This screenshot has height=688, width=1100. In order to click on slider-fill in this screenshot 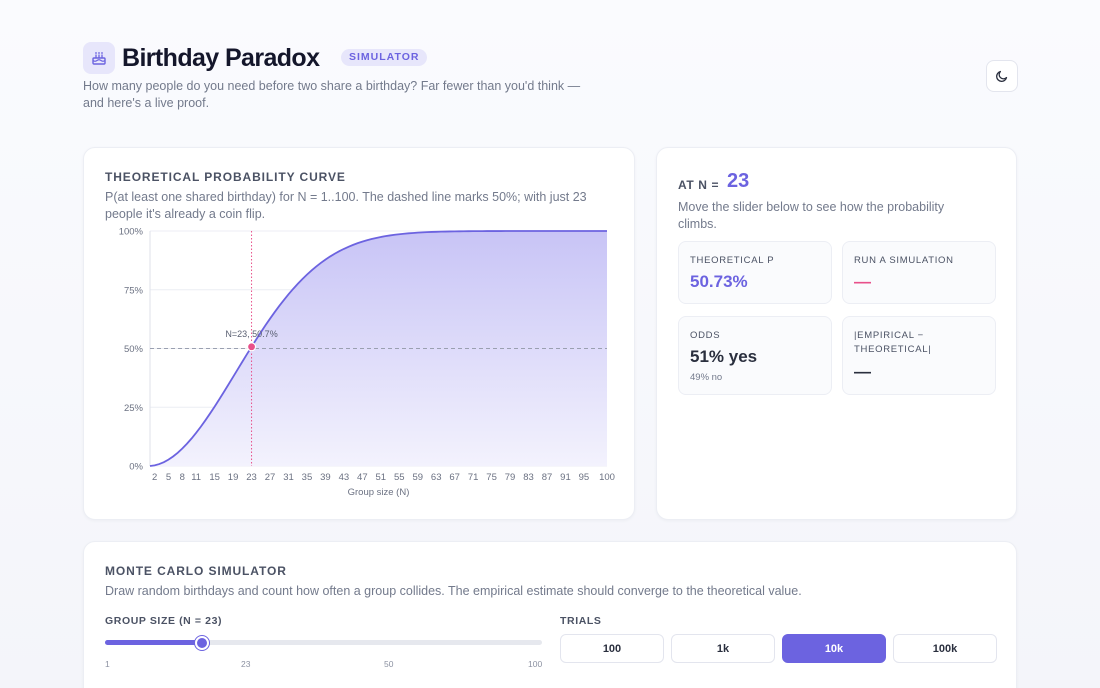, I will do `click(154, 642)`.